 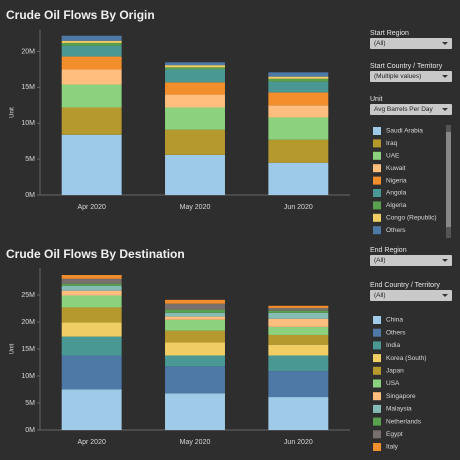 What do you see at coordinates (397, 76) in the screenshot?
I see `dropdown-value: (Multiple values)` at bounding box center [397, 76].